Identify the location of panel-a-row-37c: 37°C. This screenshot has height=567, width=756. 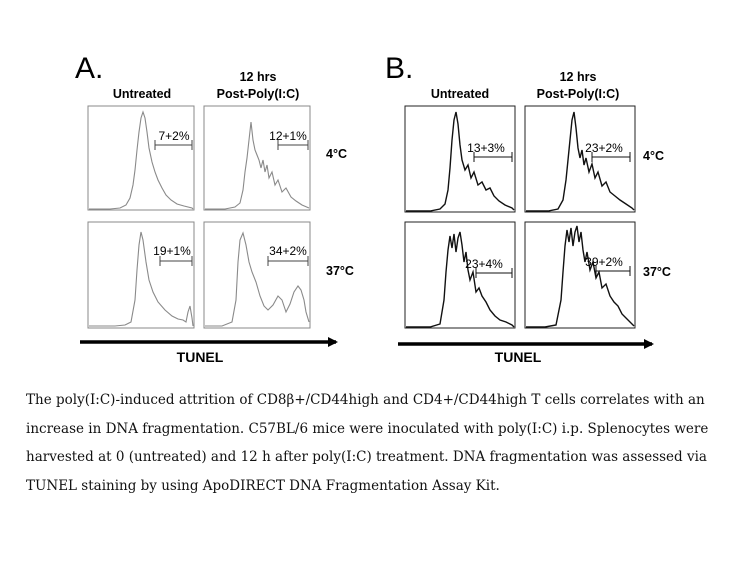
(340, 271).